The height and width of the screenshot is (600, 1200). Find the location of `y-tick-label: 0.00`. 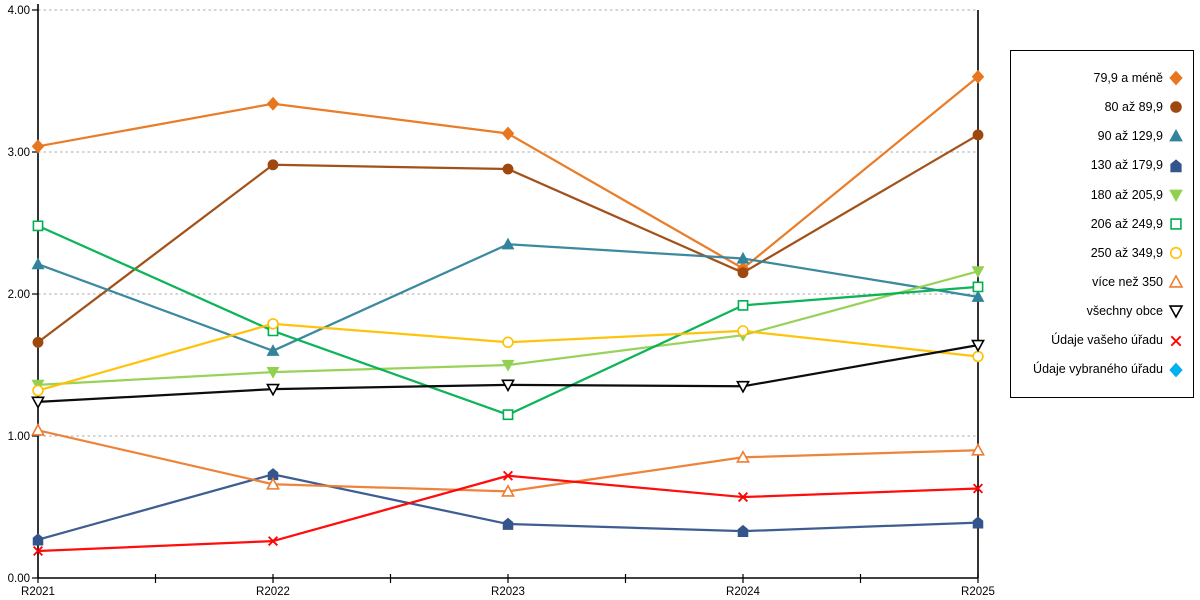

y-tick-label: 0.00 is located at coordinates (19, 579).